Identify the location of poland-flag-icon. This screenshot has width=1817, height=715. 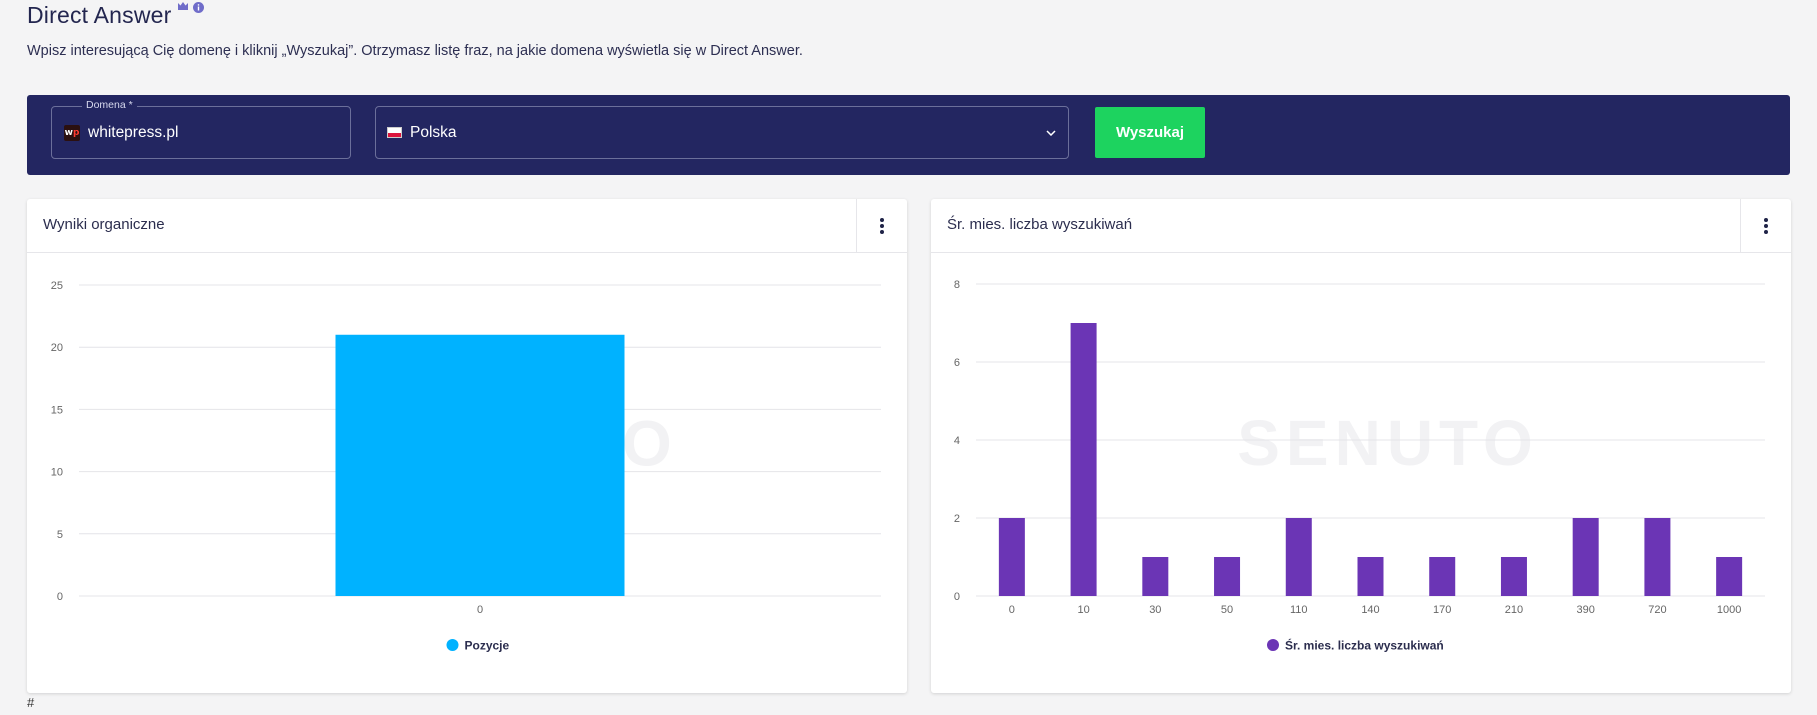
(394, 132).